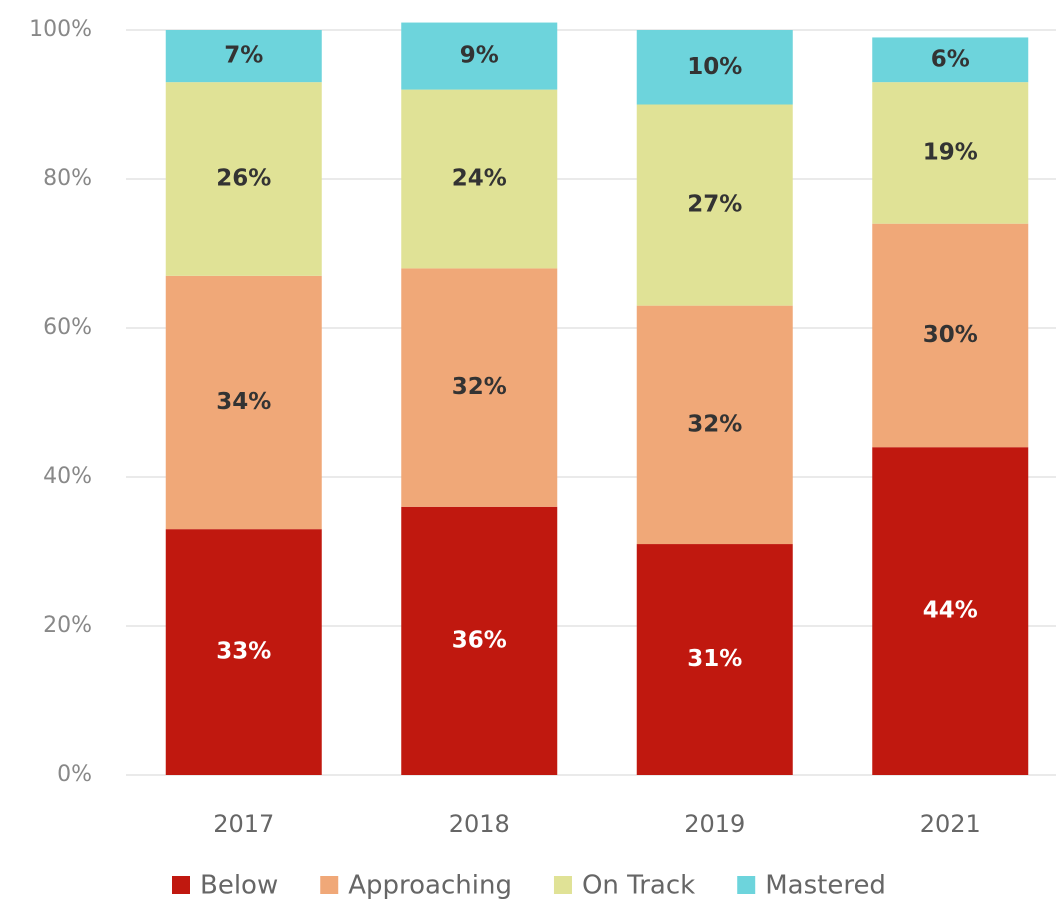 The height and width of the screenshot is (900, 1056). Describe the element at coordinates (430, 885) in the screenshot. I see `legend-label: Approaching` at that location.